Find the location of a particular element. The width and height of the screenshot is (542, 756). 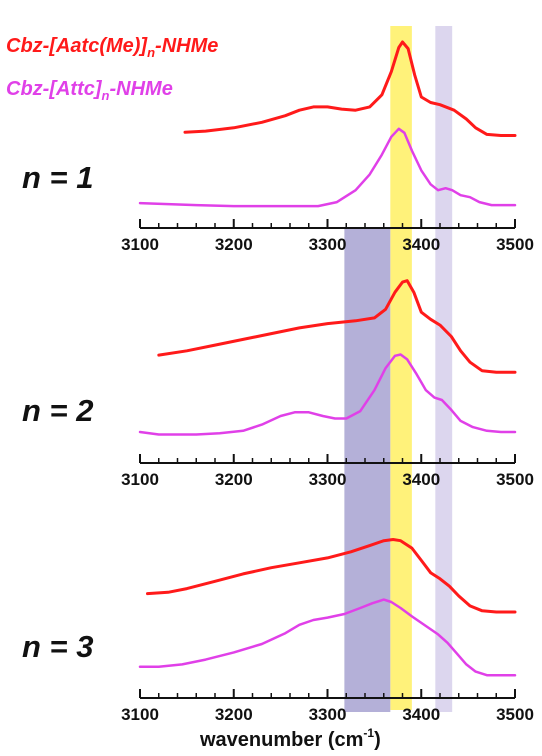

legend-series-1-sub: n is located at coordinates (151, 52).